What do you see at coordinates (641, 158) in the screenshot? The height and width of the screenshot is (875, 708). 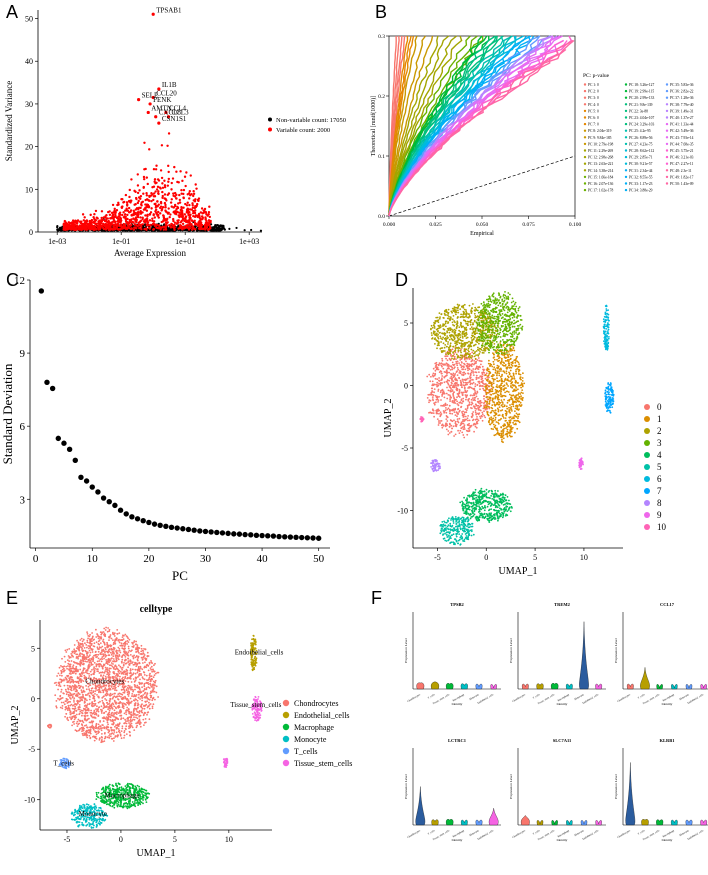 I see `legend-entry: PC 29: 2.85e-71` at bounding box center [641, 158].